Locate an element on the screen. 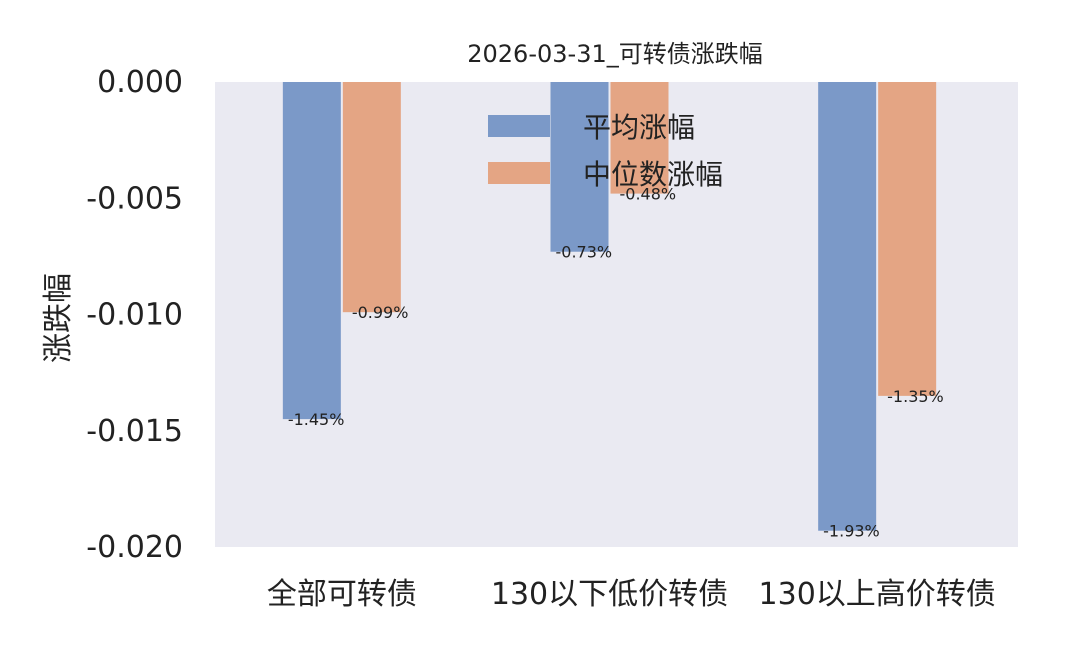 This screenshot has height=648, width=1080. y-tick-label: -0.020 is located at coordinates (134, 547).